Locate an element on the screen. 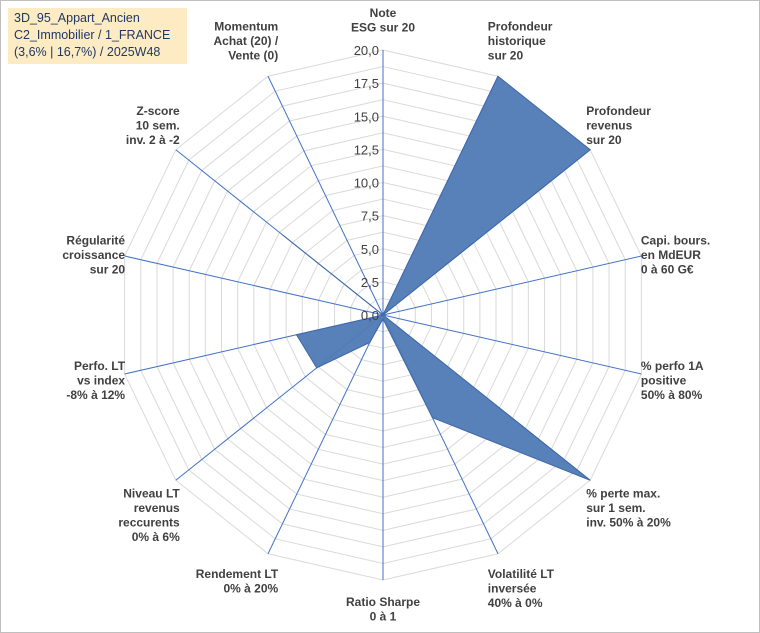 Image resolution: width=760 pixels, height=633 pixels. title-line-1: 3D_95_Appart_Ancien is located at coordinates (77, 18).